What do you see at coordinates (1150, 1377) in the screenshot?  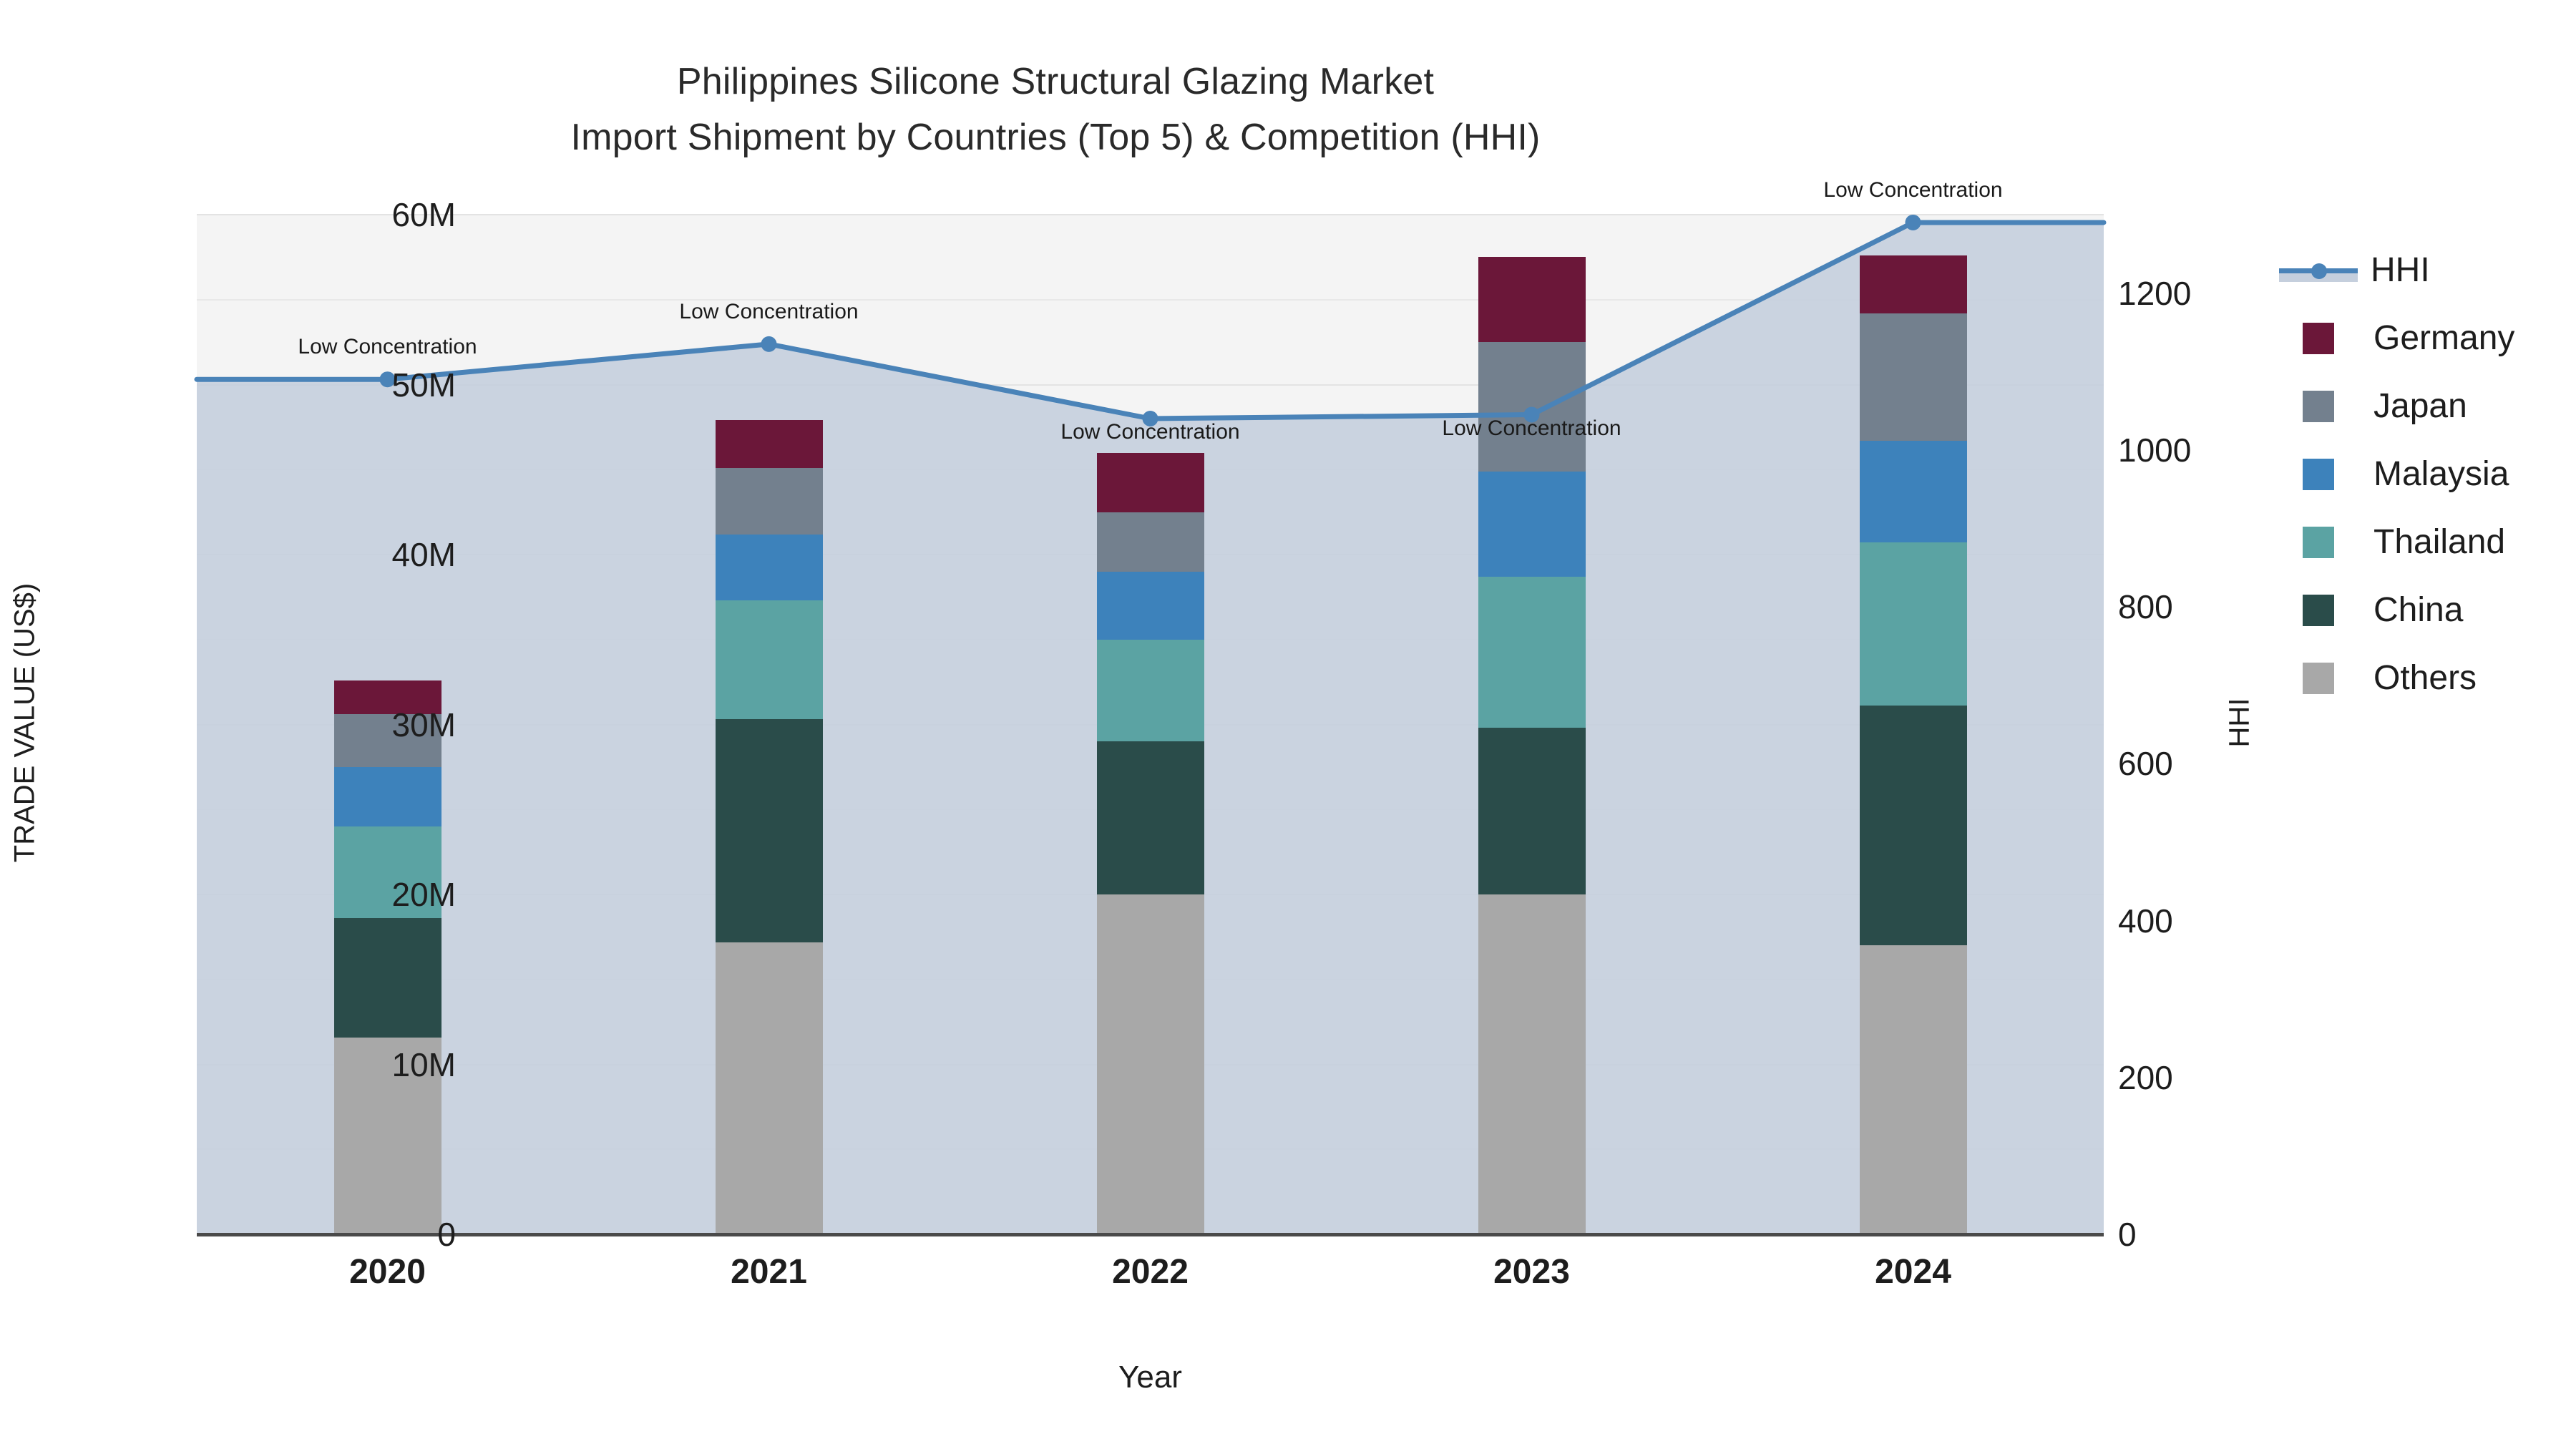 I see `x-axis-label: Year` at bounding box center [1150, 1377].